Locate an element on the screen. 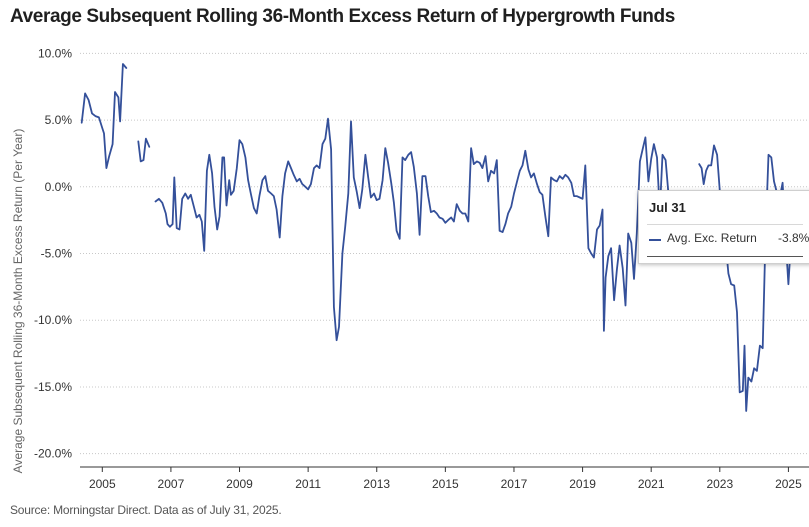  tooltip-series-swatch is located at coordinates (655, 240).